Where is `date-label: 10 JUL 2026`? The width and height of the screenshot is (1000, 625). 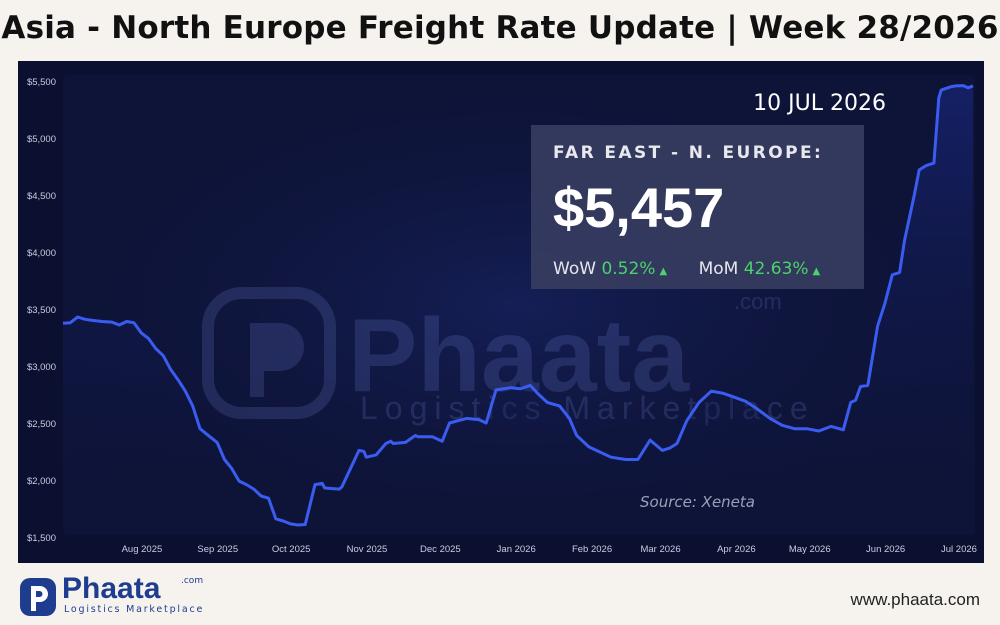 date-label: 10 JUL 2026 is located at coordinates (819, 103).